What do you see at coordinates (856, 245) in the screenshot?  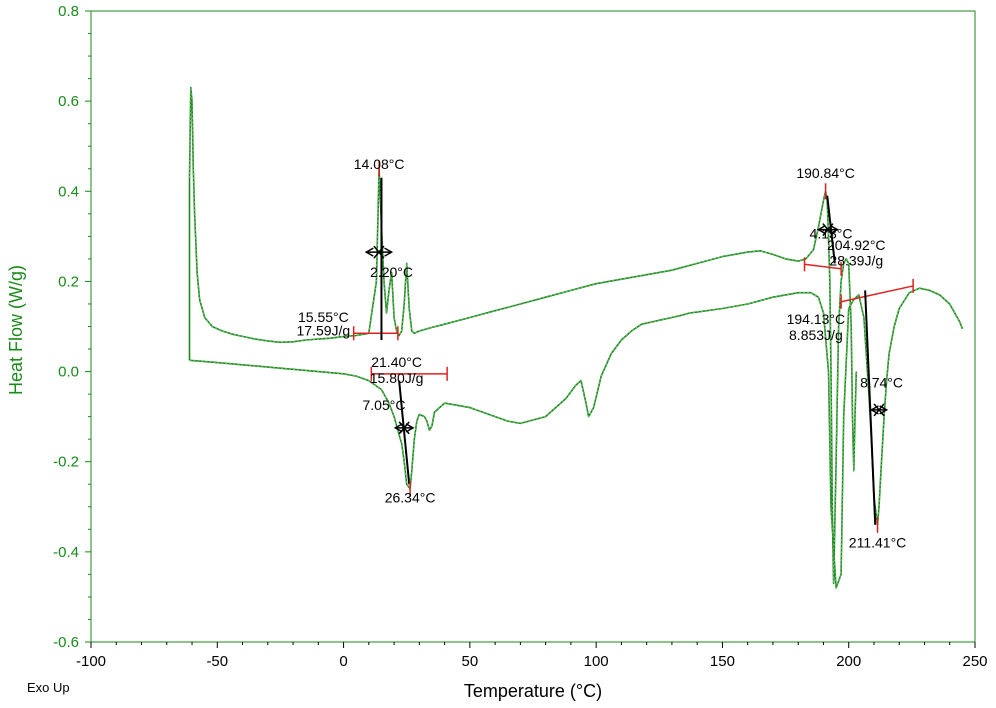 I see `annotation-label: 204.92°C` at bounding box center [856, 245].